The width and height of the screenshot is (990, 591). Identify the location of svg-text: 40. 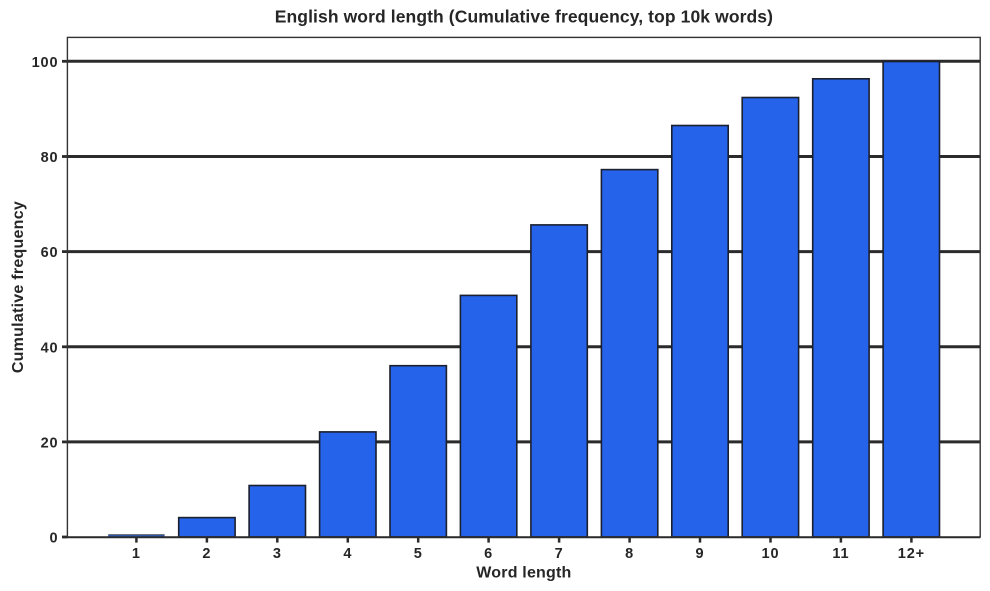
(50, 348).